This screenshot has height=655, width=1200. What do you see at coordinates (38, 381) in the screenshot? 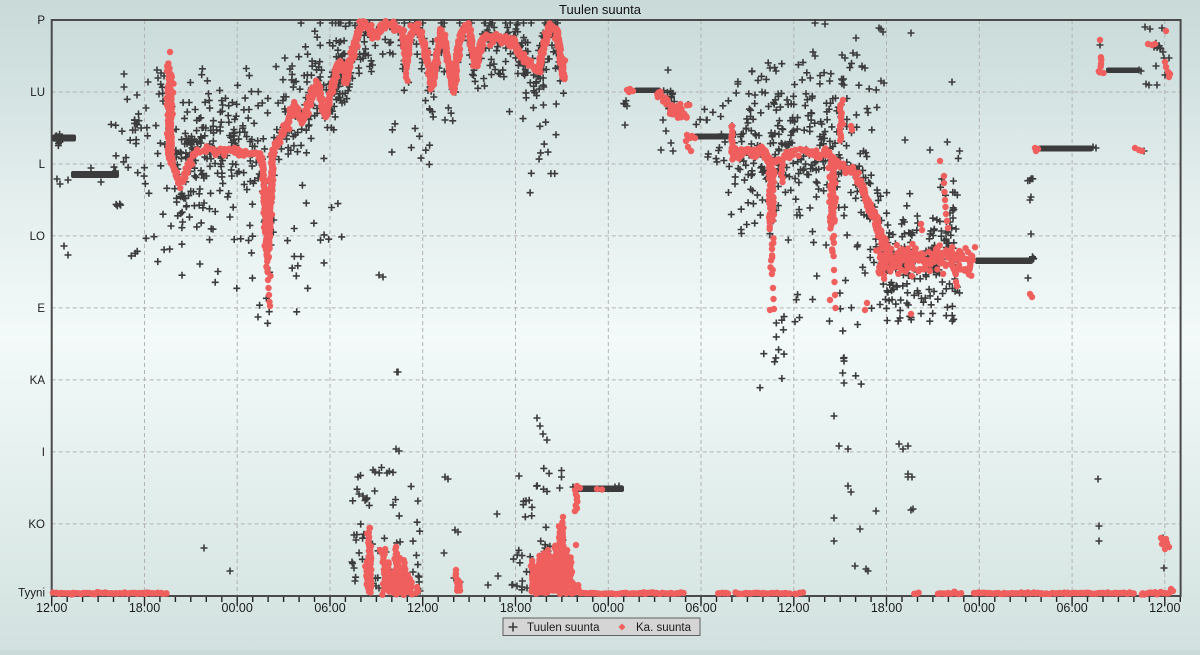
I see `svg-text: KA` at bounding box center [38, 381].